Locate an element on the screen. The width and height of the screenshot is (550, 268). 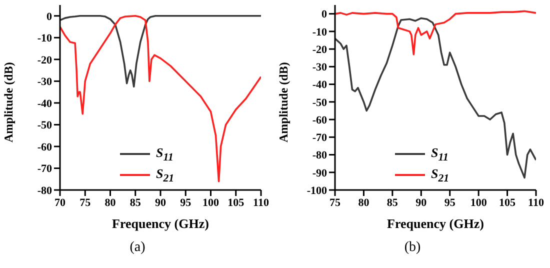
text: (a) is located at coordinates (137, 248).